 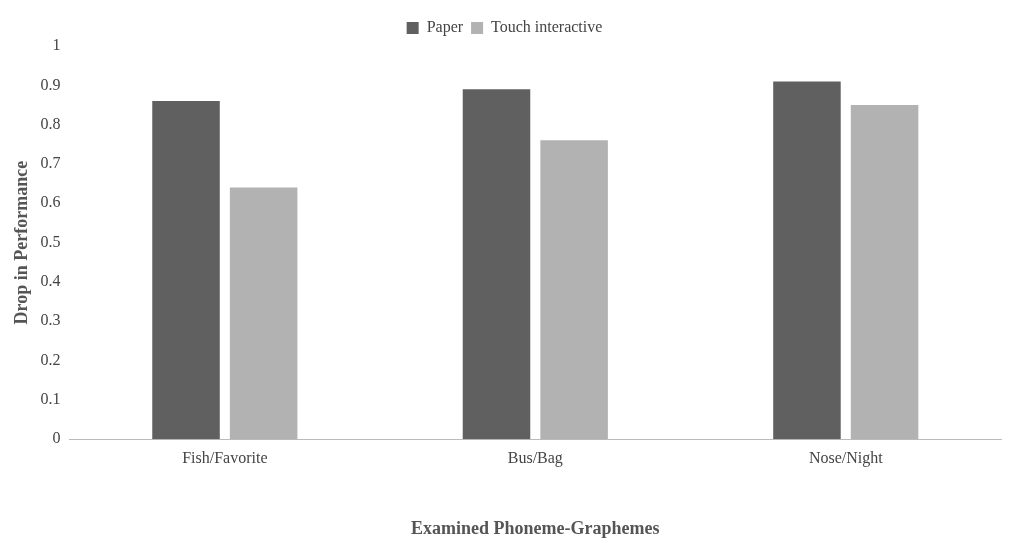 I want to click on y-tick-label: 0.8, so click(x=50, y=123).